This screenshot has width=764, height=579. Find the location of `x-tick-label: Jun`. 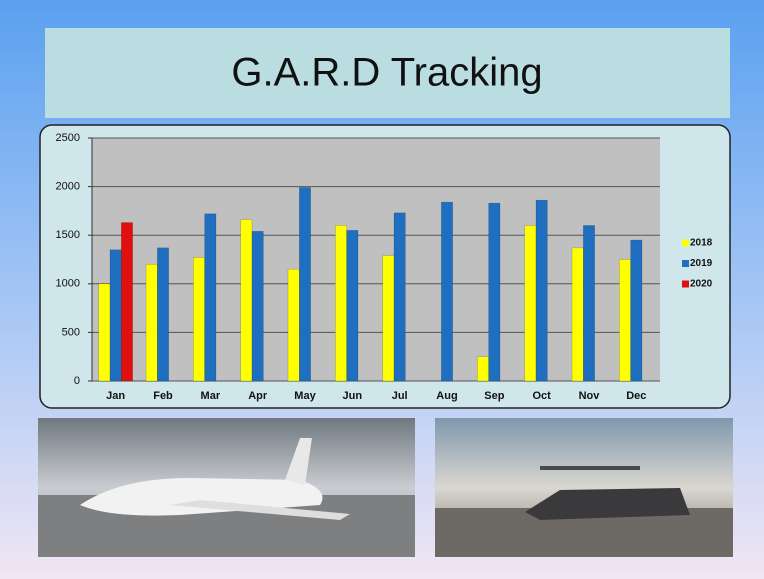

x-tick-label: Jun is located at coordinates (353, 396).